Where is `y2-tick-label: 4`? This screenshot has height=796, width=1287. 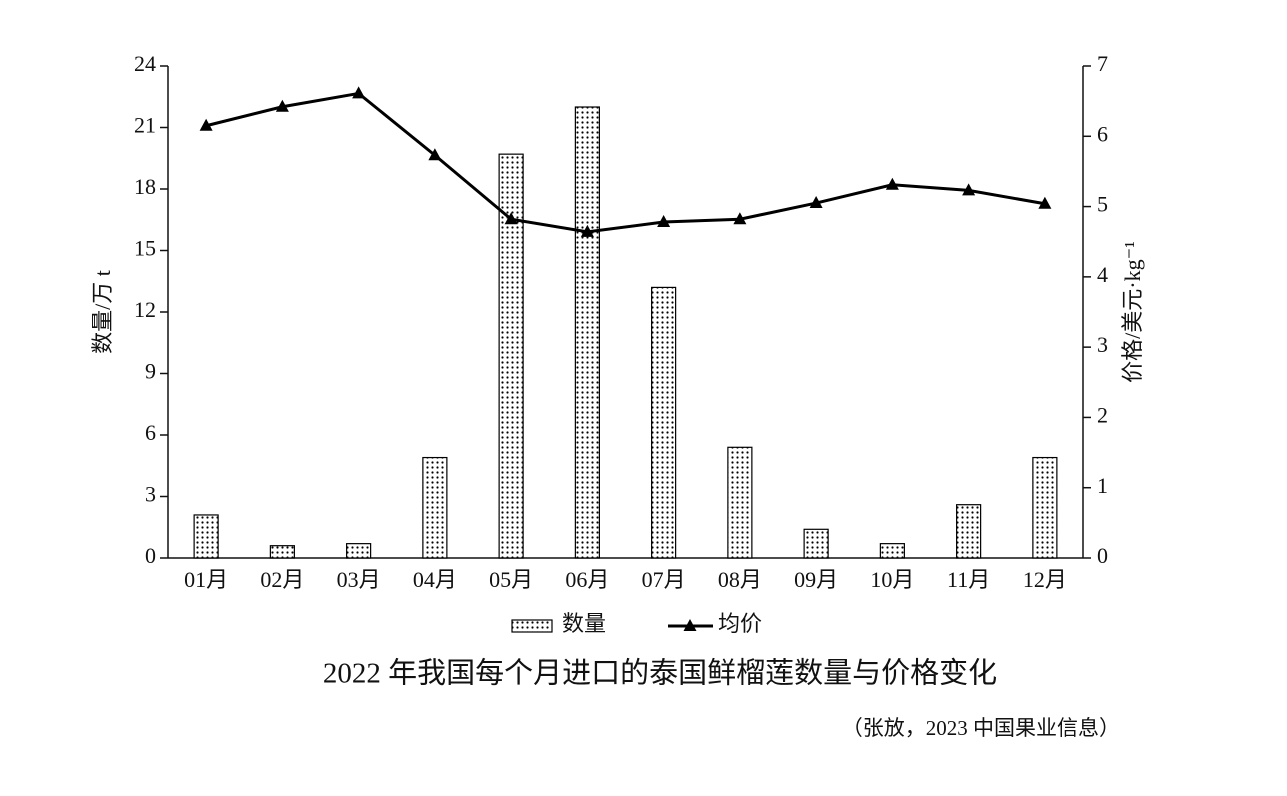
y2-tick-label: 4 is located at coordinates (1102, 274).